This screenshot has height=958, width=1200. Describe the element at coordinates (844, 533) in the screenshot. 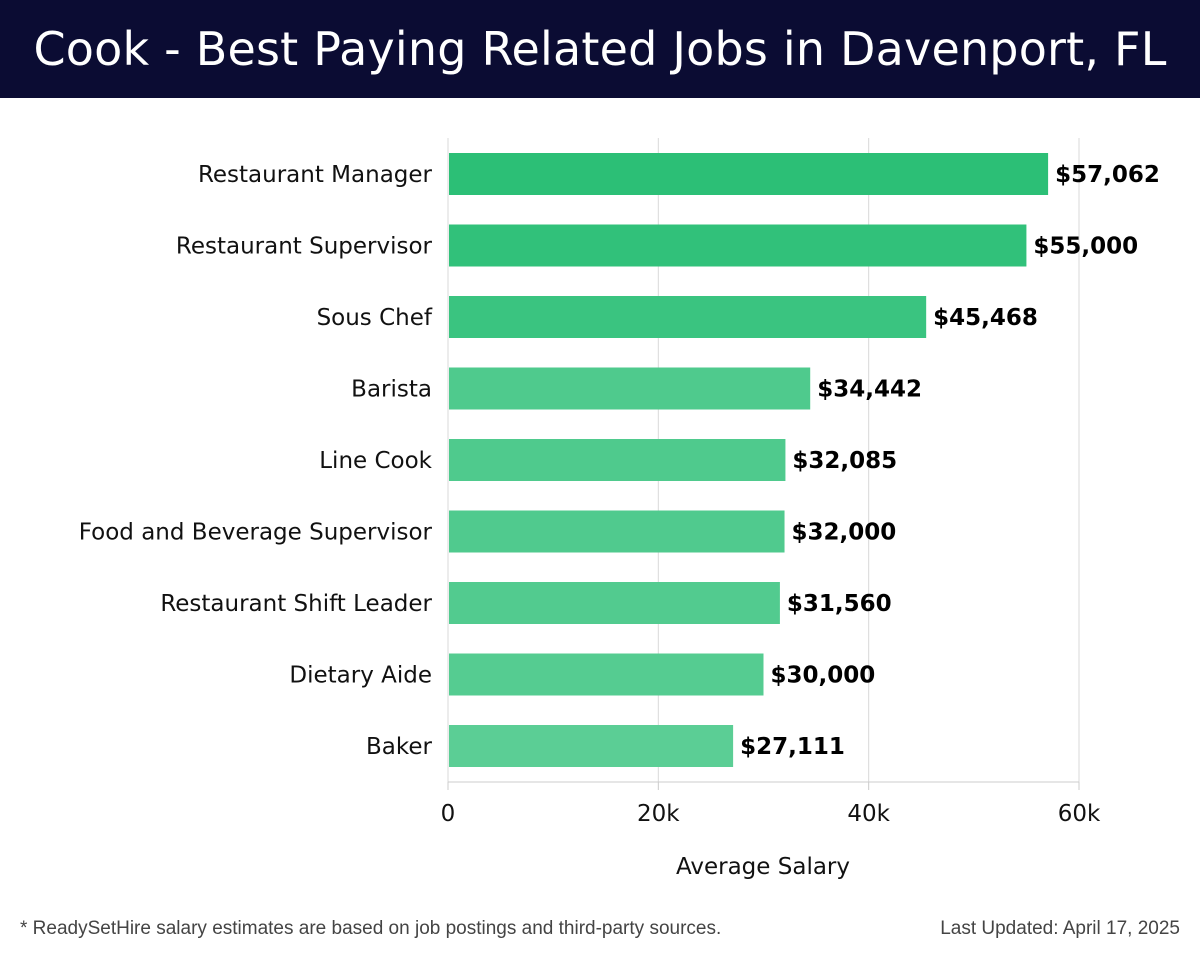

I see `value-label-5: $32,000` at that location.